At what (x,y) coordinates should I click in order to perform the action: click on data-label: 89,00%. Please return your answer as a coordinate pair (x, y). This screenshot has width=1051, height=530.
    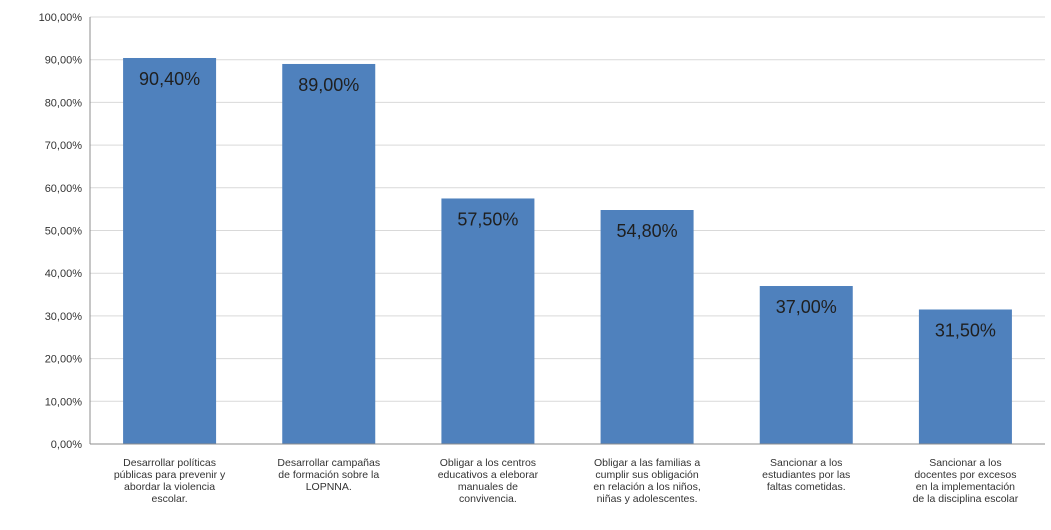
    Looking at the image, I should click on (328, 85).